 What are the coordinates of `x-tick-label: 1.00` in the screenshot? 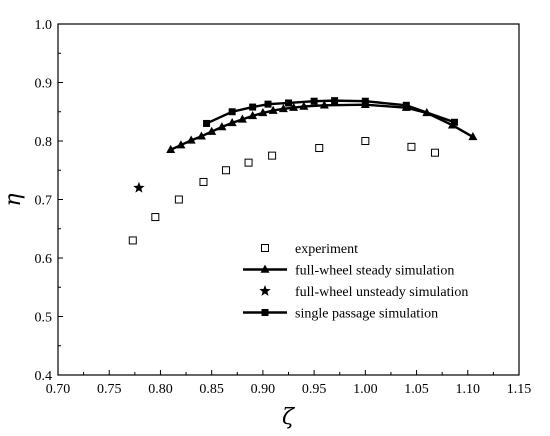 It's located at (365, 389).